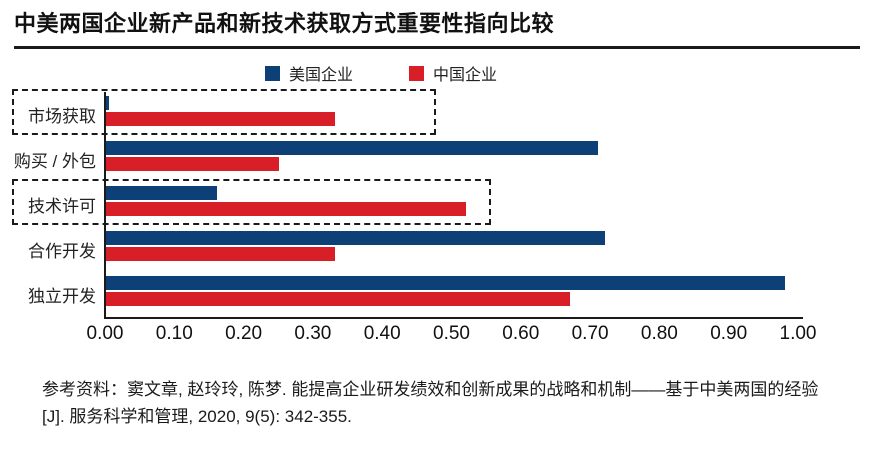 The height and width of the screenshot is (450, 872). Describe the element at coordinates (380, 73) in the screenshot. I see `chart-legend: 美国企业 中国企业` at that location.